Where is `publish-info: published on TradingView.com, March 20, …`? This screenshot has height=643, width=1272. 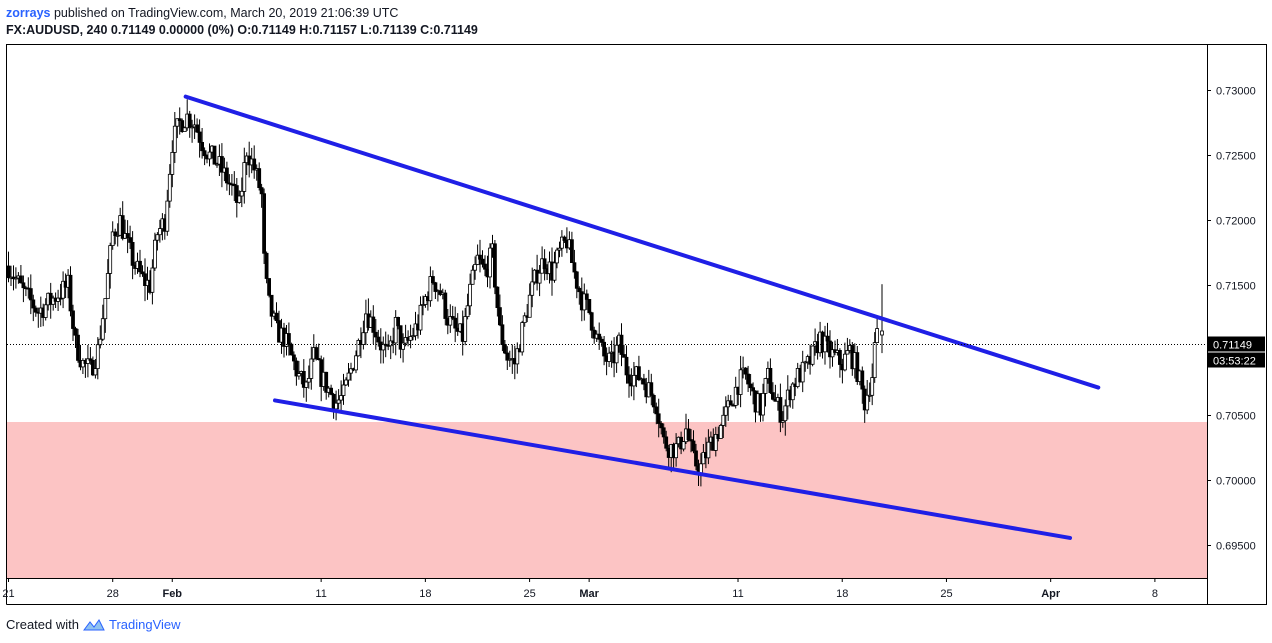
publish-info: published on TradingView.com, March 20, … is located at coordinates (226, 13).